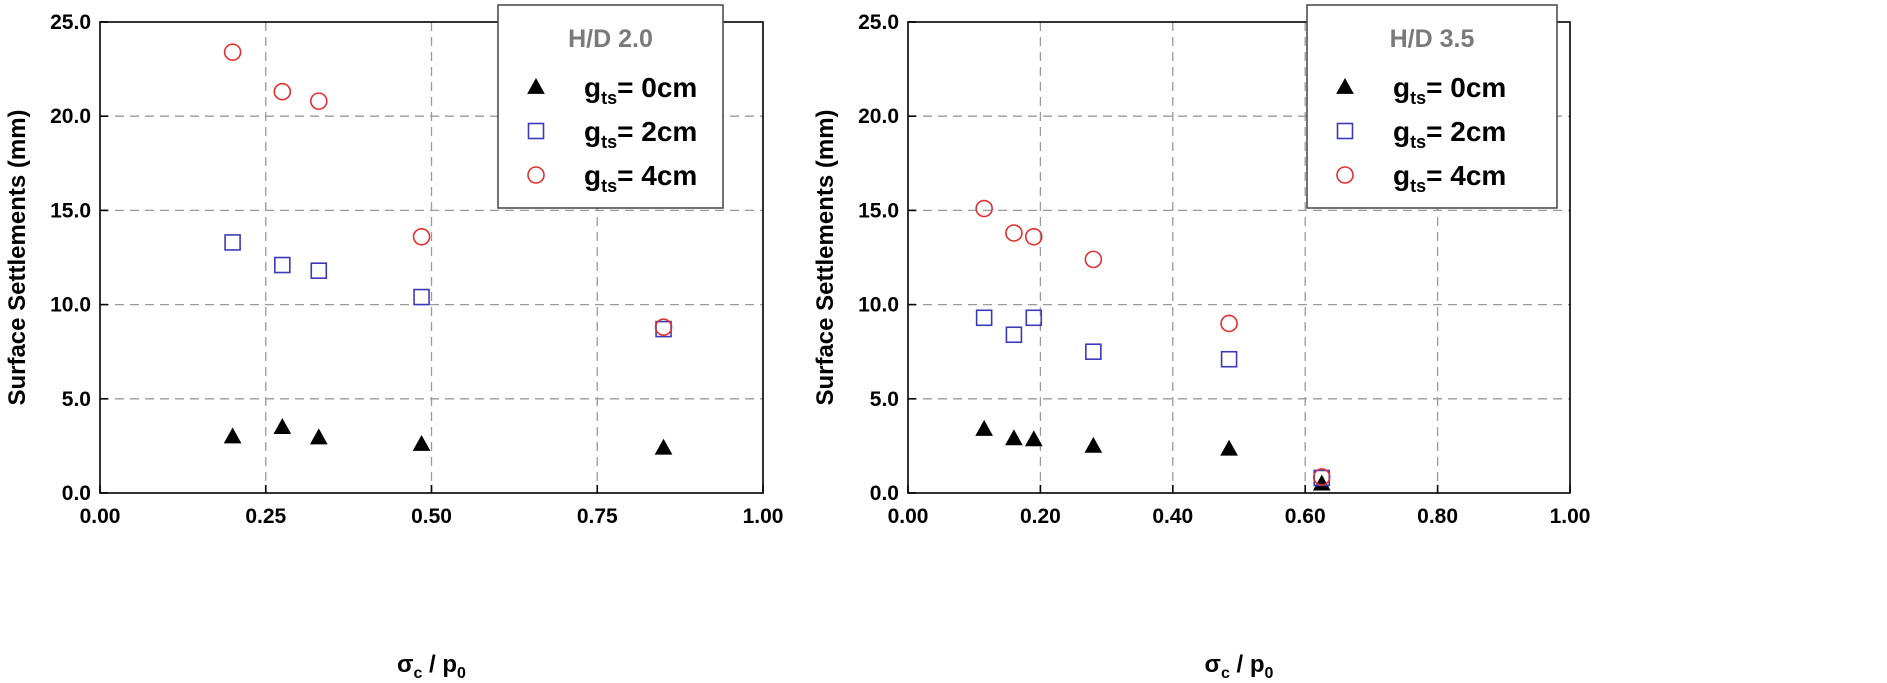 The height and width of the screenshot is (683, 1887). Describe the element at coordinates (265, 516) in the screenshot. I see `x-tick-label: 0.25` at that location.